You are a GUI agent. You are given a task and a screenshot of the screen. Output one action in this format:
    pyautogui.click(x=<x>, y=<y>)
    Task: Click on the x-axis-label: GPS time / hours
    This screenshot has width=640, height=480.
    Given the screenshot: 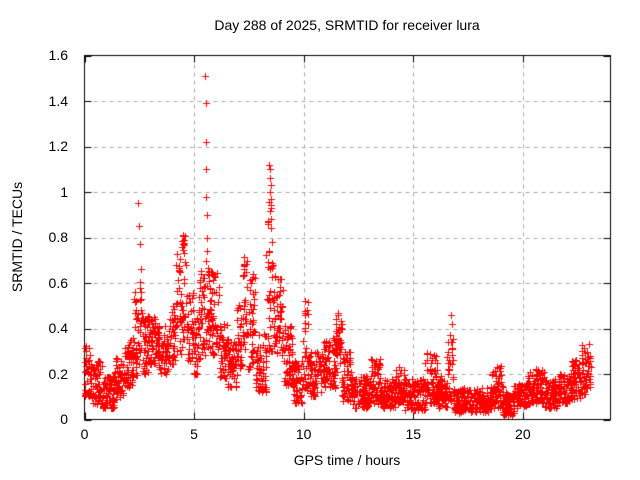 What is the action you would take?
    pyautogui.click(x=347, y=460)
    